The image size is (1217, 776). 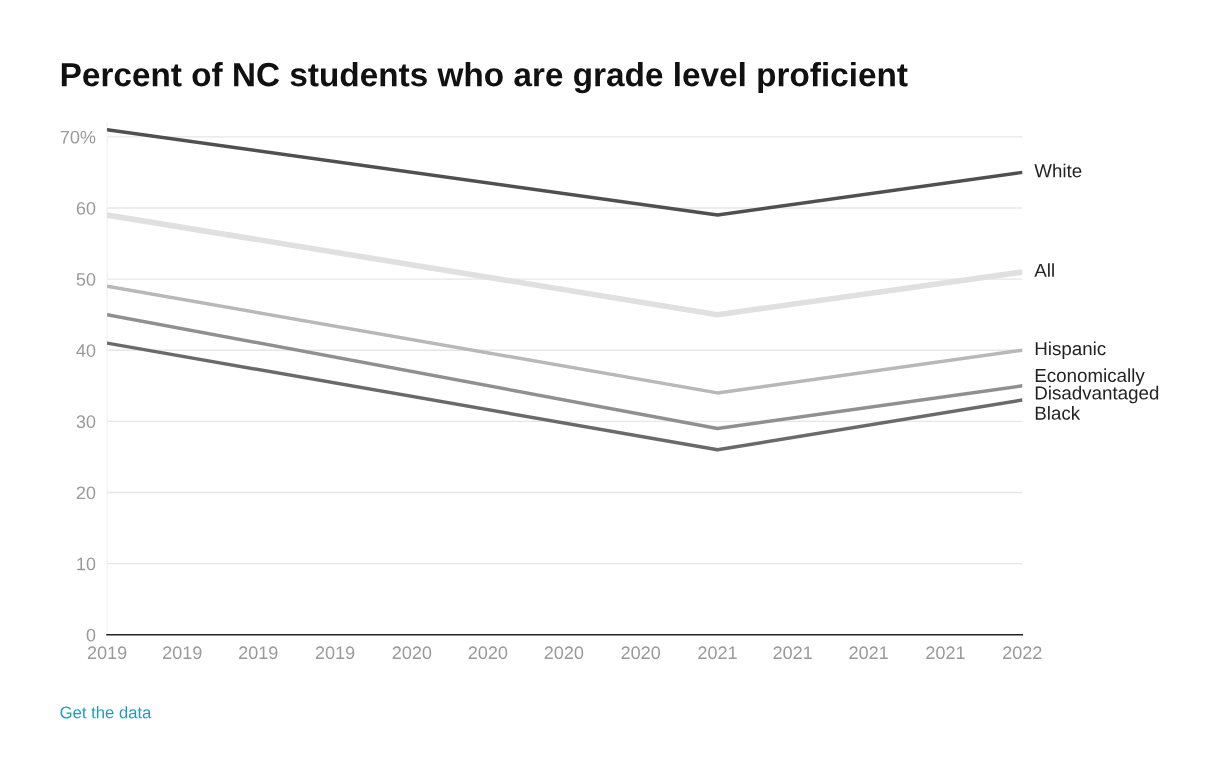 What do you see at coordinates (1044, 270) in the screenshot?
I see `series-label: All` at bounding box center [1044, 270].